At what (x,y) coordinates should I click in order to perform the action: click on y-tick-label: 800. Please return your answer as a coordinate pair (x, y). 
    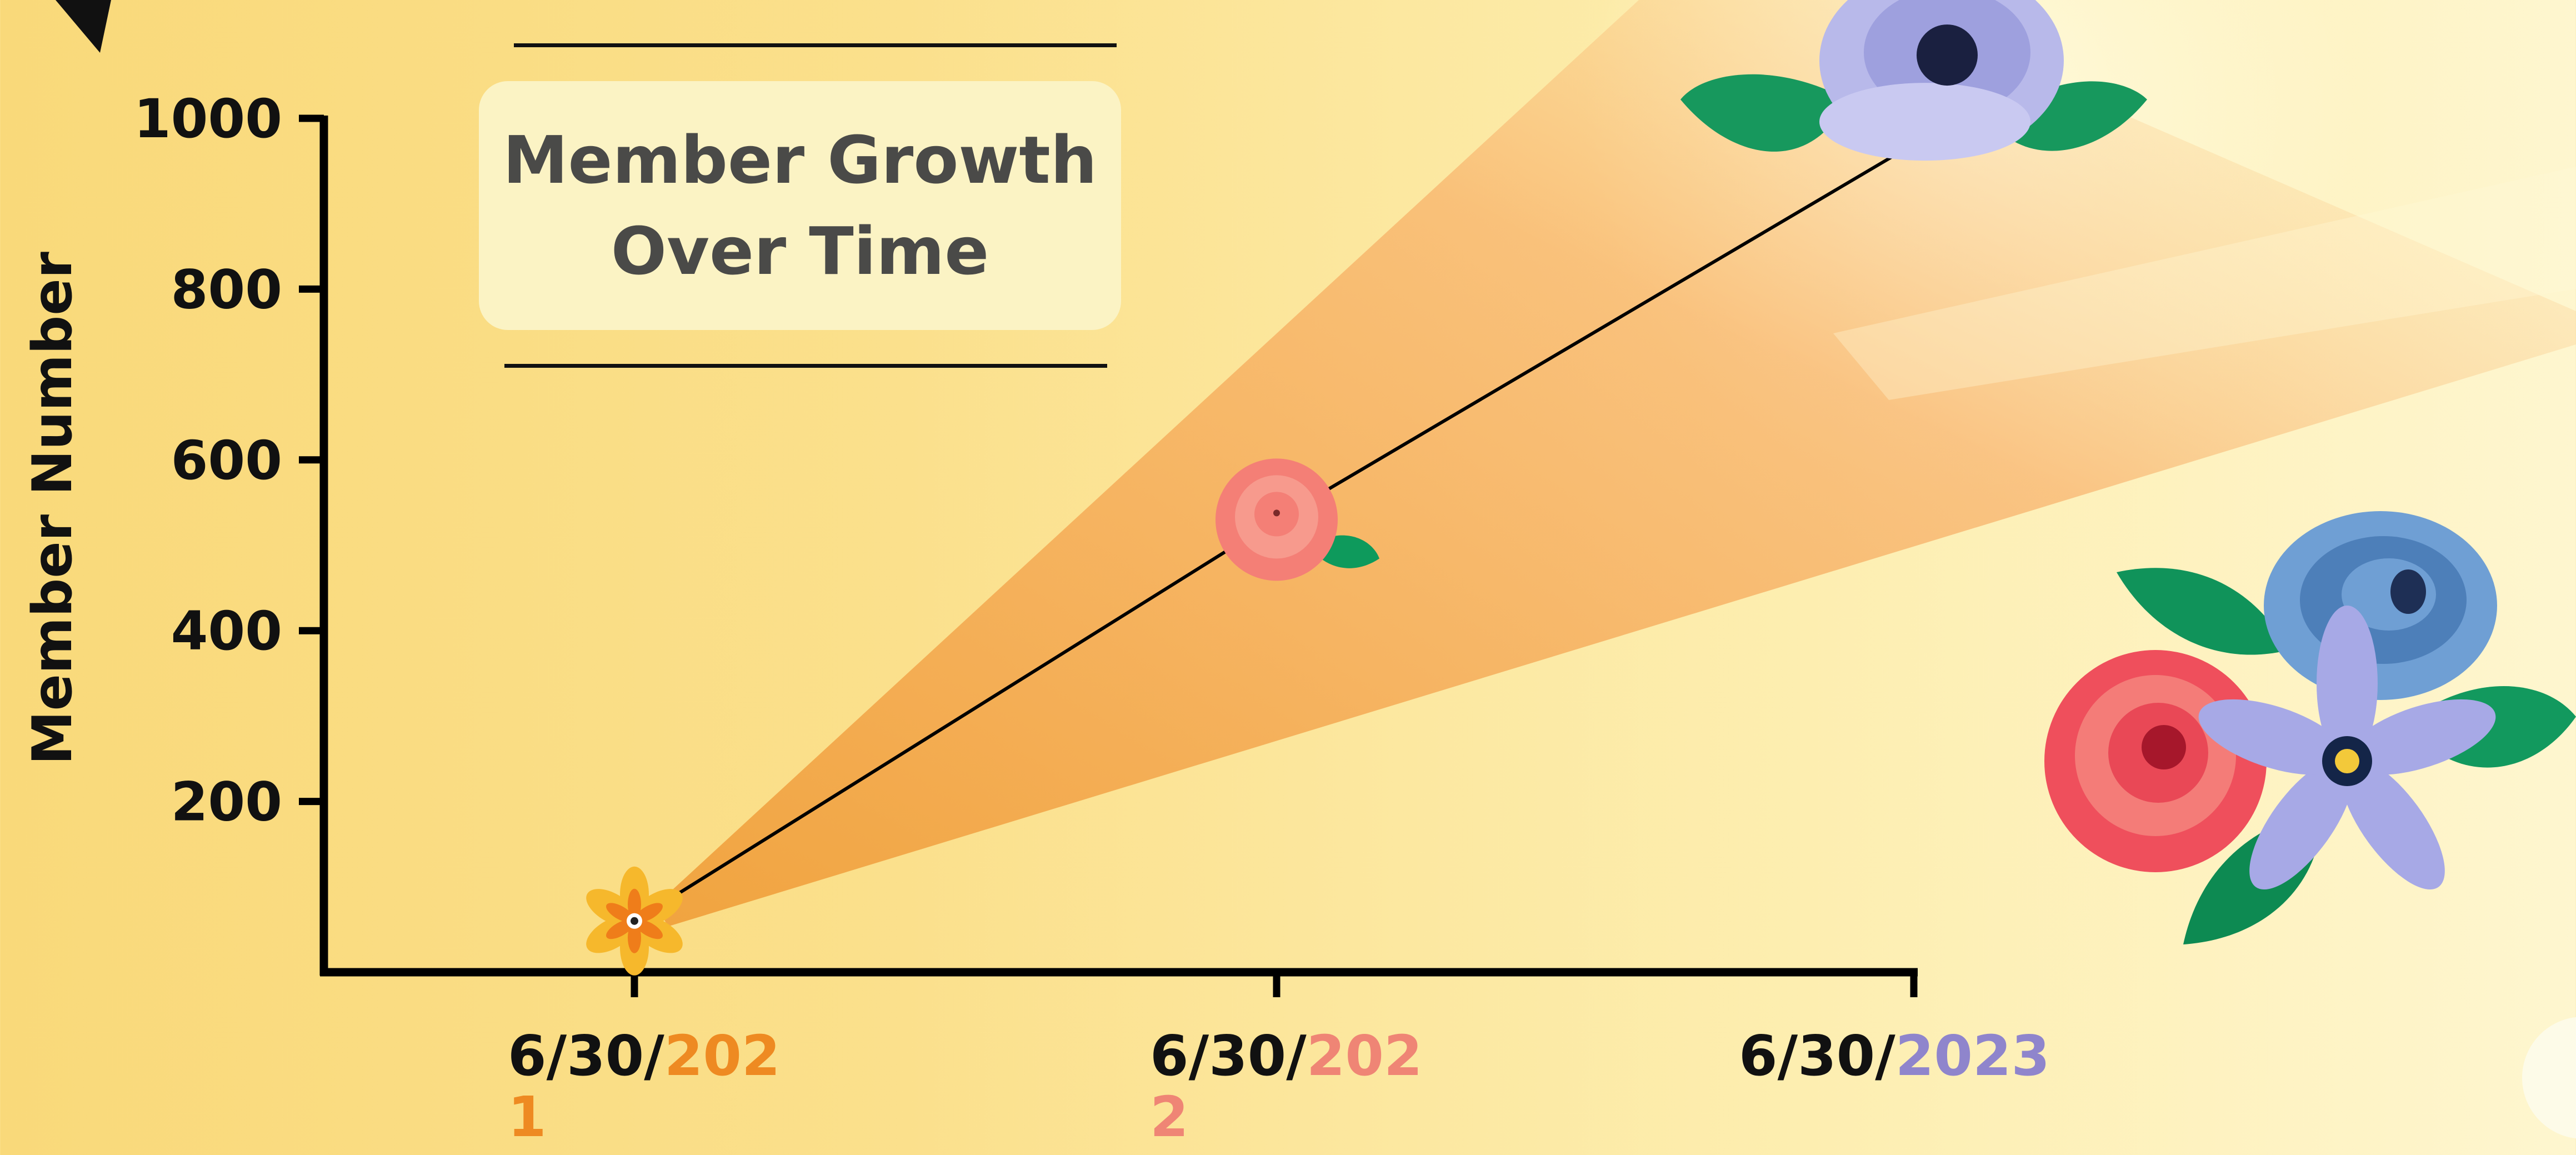
    Looking at the image, I should click on (227, 289).